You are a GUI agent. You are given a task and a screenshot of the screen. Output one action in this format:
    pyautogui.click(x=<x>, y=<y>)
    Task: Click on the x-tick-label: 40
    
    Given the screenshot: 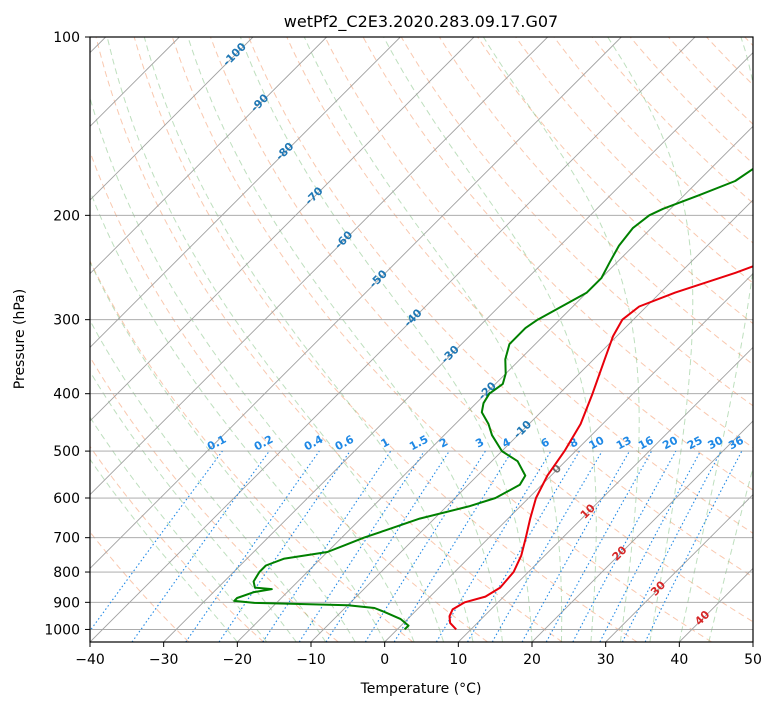 What is the action you would take?
    pyautogui.click(x=679, y=660)
    